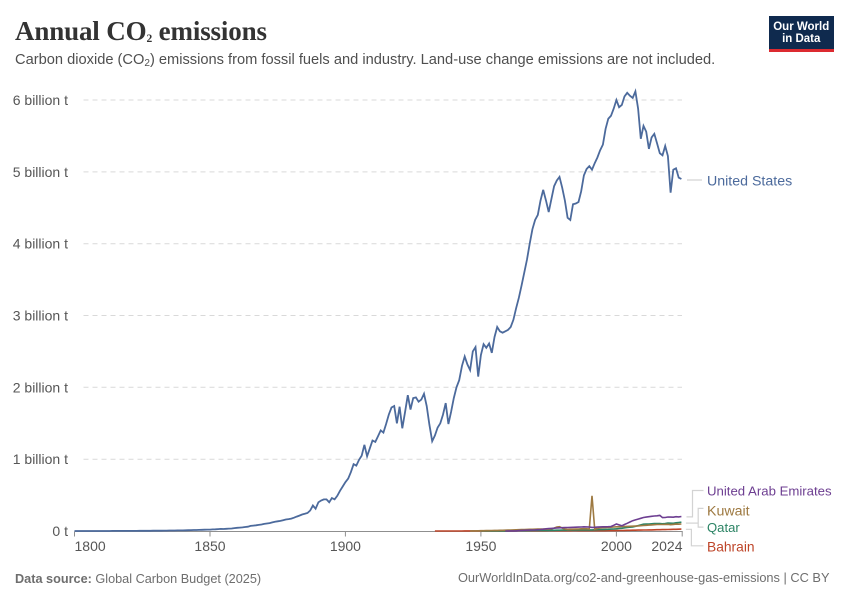  I want to click on svg-text: 6 billion t, so click(40, 100).